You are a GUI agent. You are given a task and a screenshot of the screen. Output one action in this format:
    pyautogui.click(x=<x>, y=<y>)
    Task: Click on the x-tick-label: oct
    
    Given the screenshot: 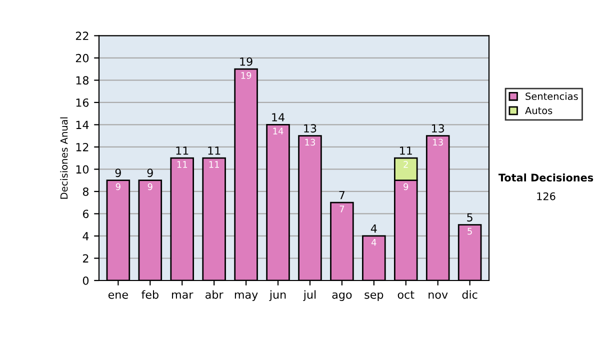 What is the action you would take?
    pyautogui.click(x=406, y=294)
    